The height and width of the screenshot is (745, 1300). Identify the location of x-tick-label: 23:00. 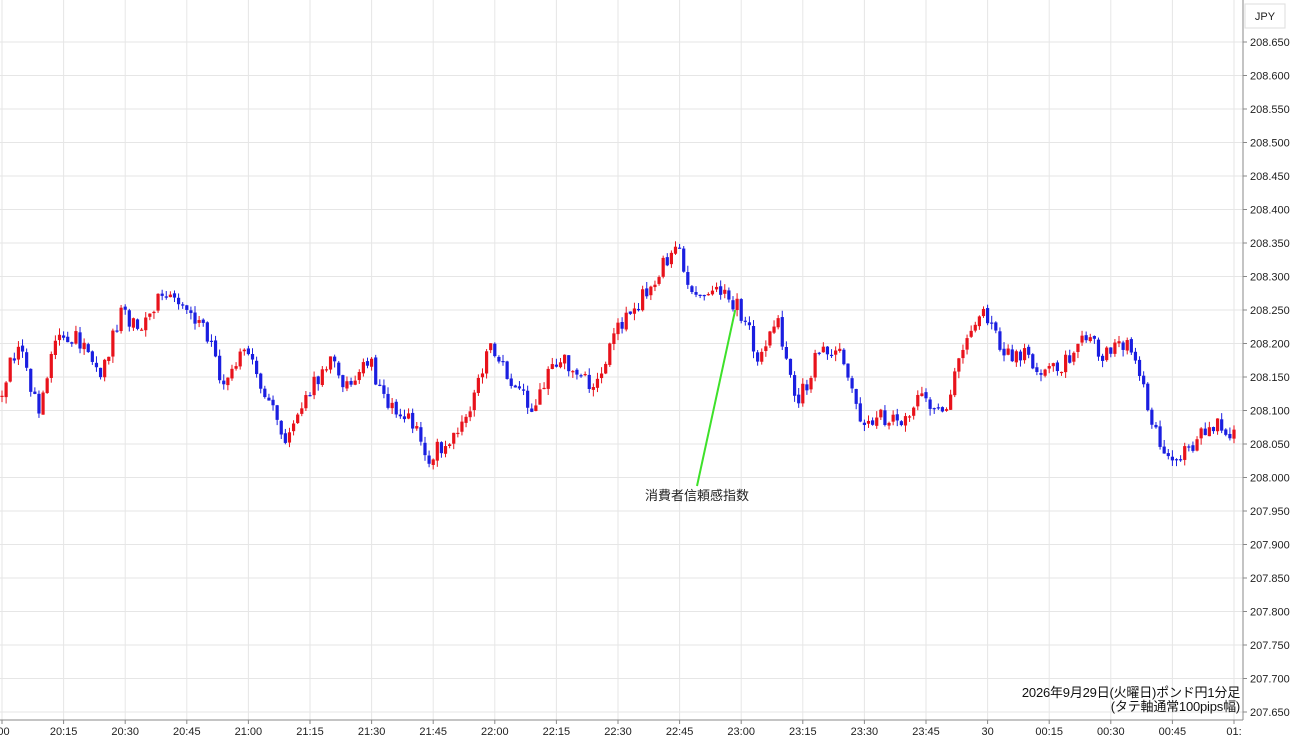
(741, 732).